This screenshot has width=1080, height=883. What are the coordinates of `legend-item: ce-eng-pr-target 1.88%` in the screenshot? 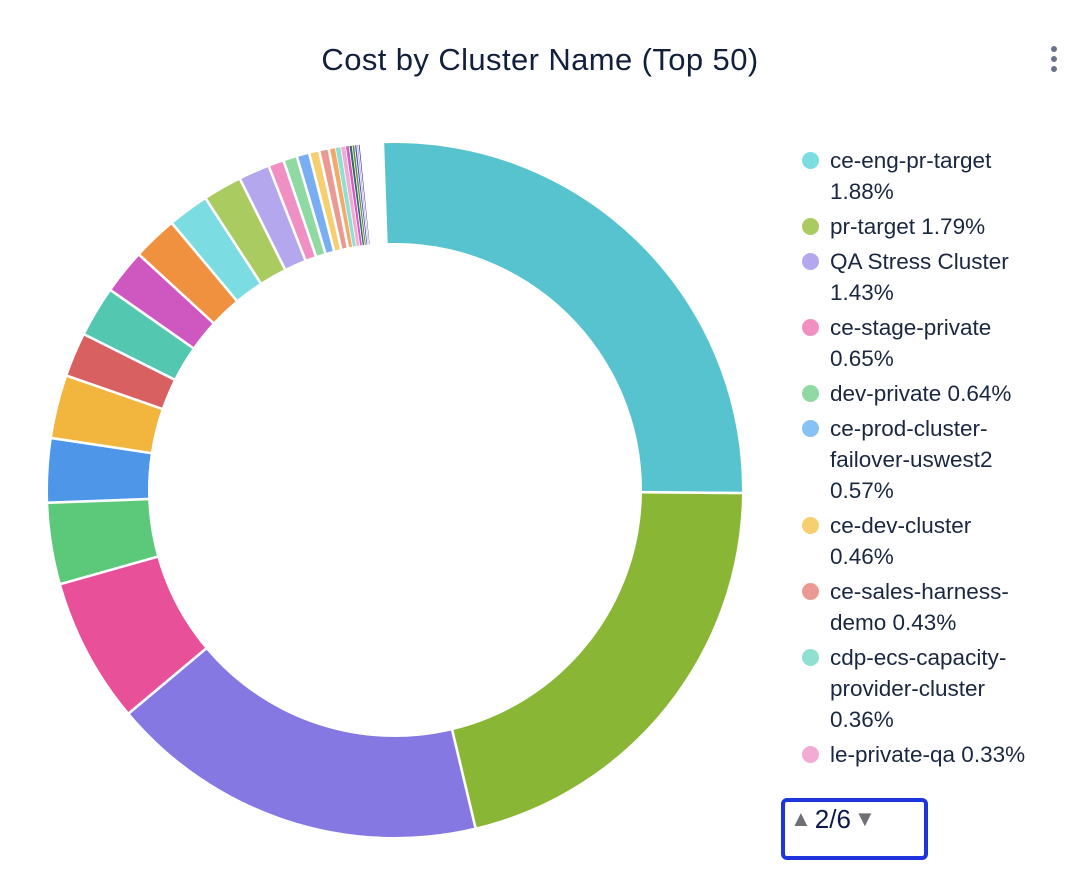 It's located at (934, 176).